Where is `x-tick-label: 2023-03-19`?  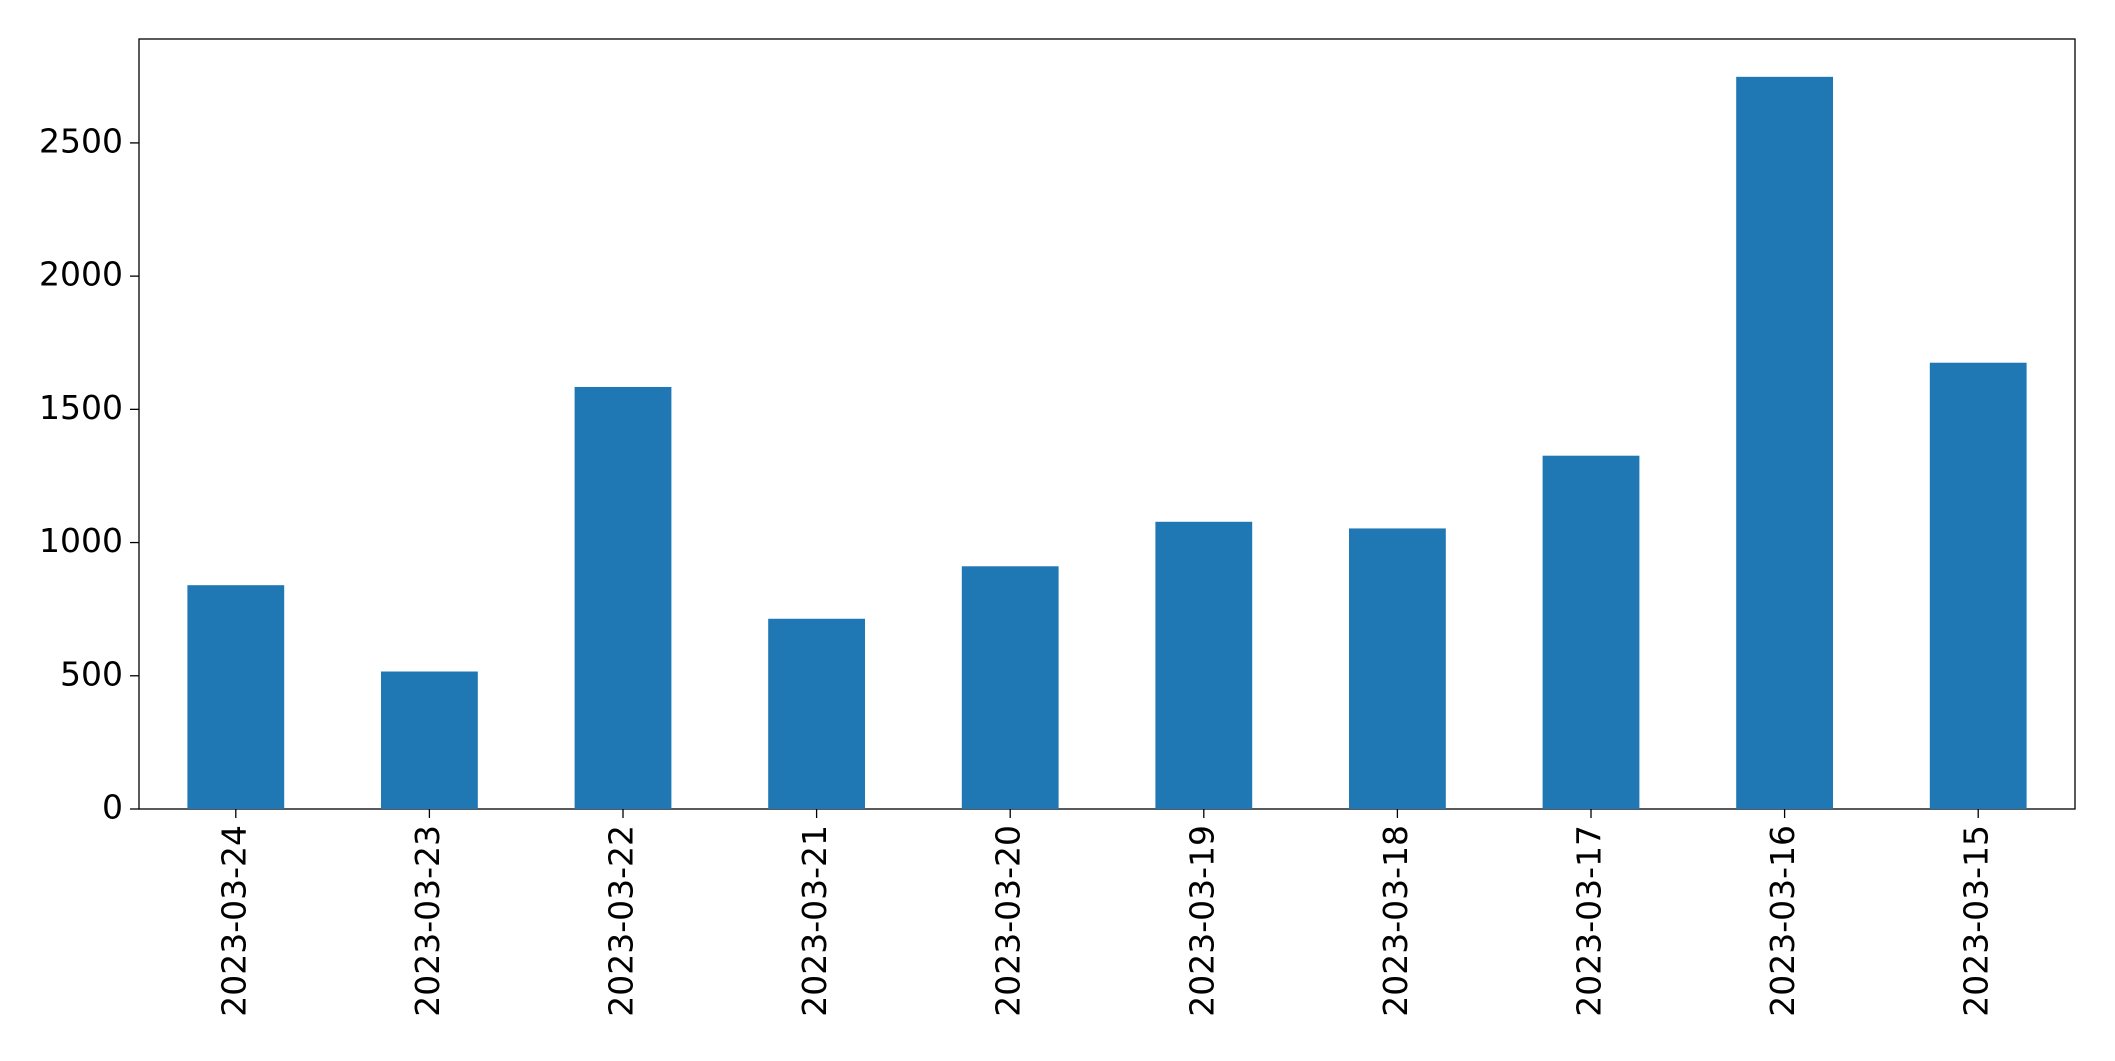 x-tick-label: 2023-03-19 is located at coordinates (1201, 921).